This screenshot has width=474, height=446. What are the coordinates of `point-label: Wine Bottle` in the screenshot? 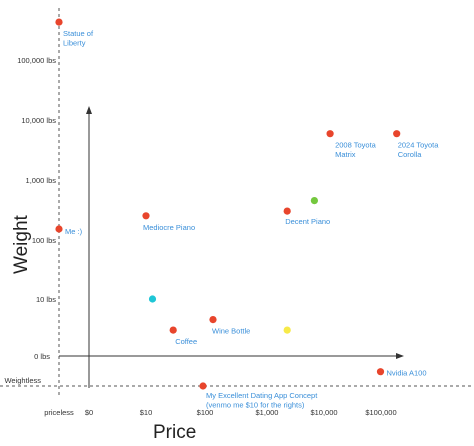 It's located at (231, 331).